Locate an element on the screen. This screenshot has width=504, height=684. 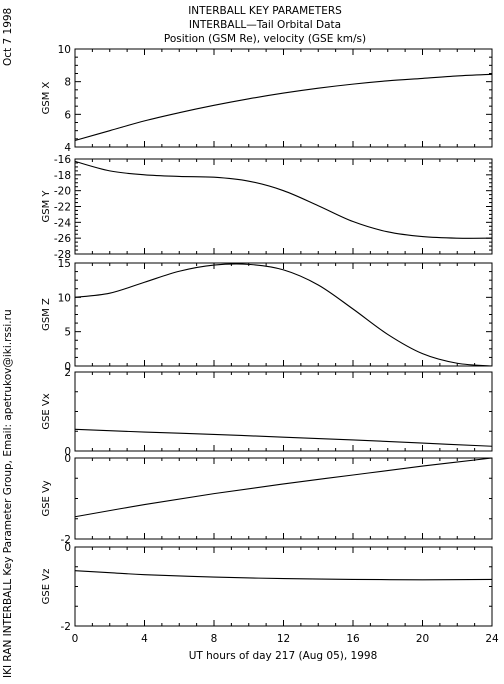
gsm-y-ytick-label-5: -26 is located at coordinates (62, 239).